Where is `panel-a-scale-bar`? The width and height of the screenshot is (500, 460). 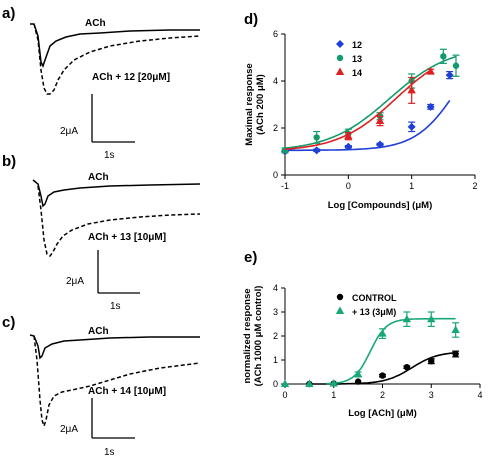 panel-a-scale-bar is located at coordinates (113, 118).